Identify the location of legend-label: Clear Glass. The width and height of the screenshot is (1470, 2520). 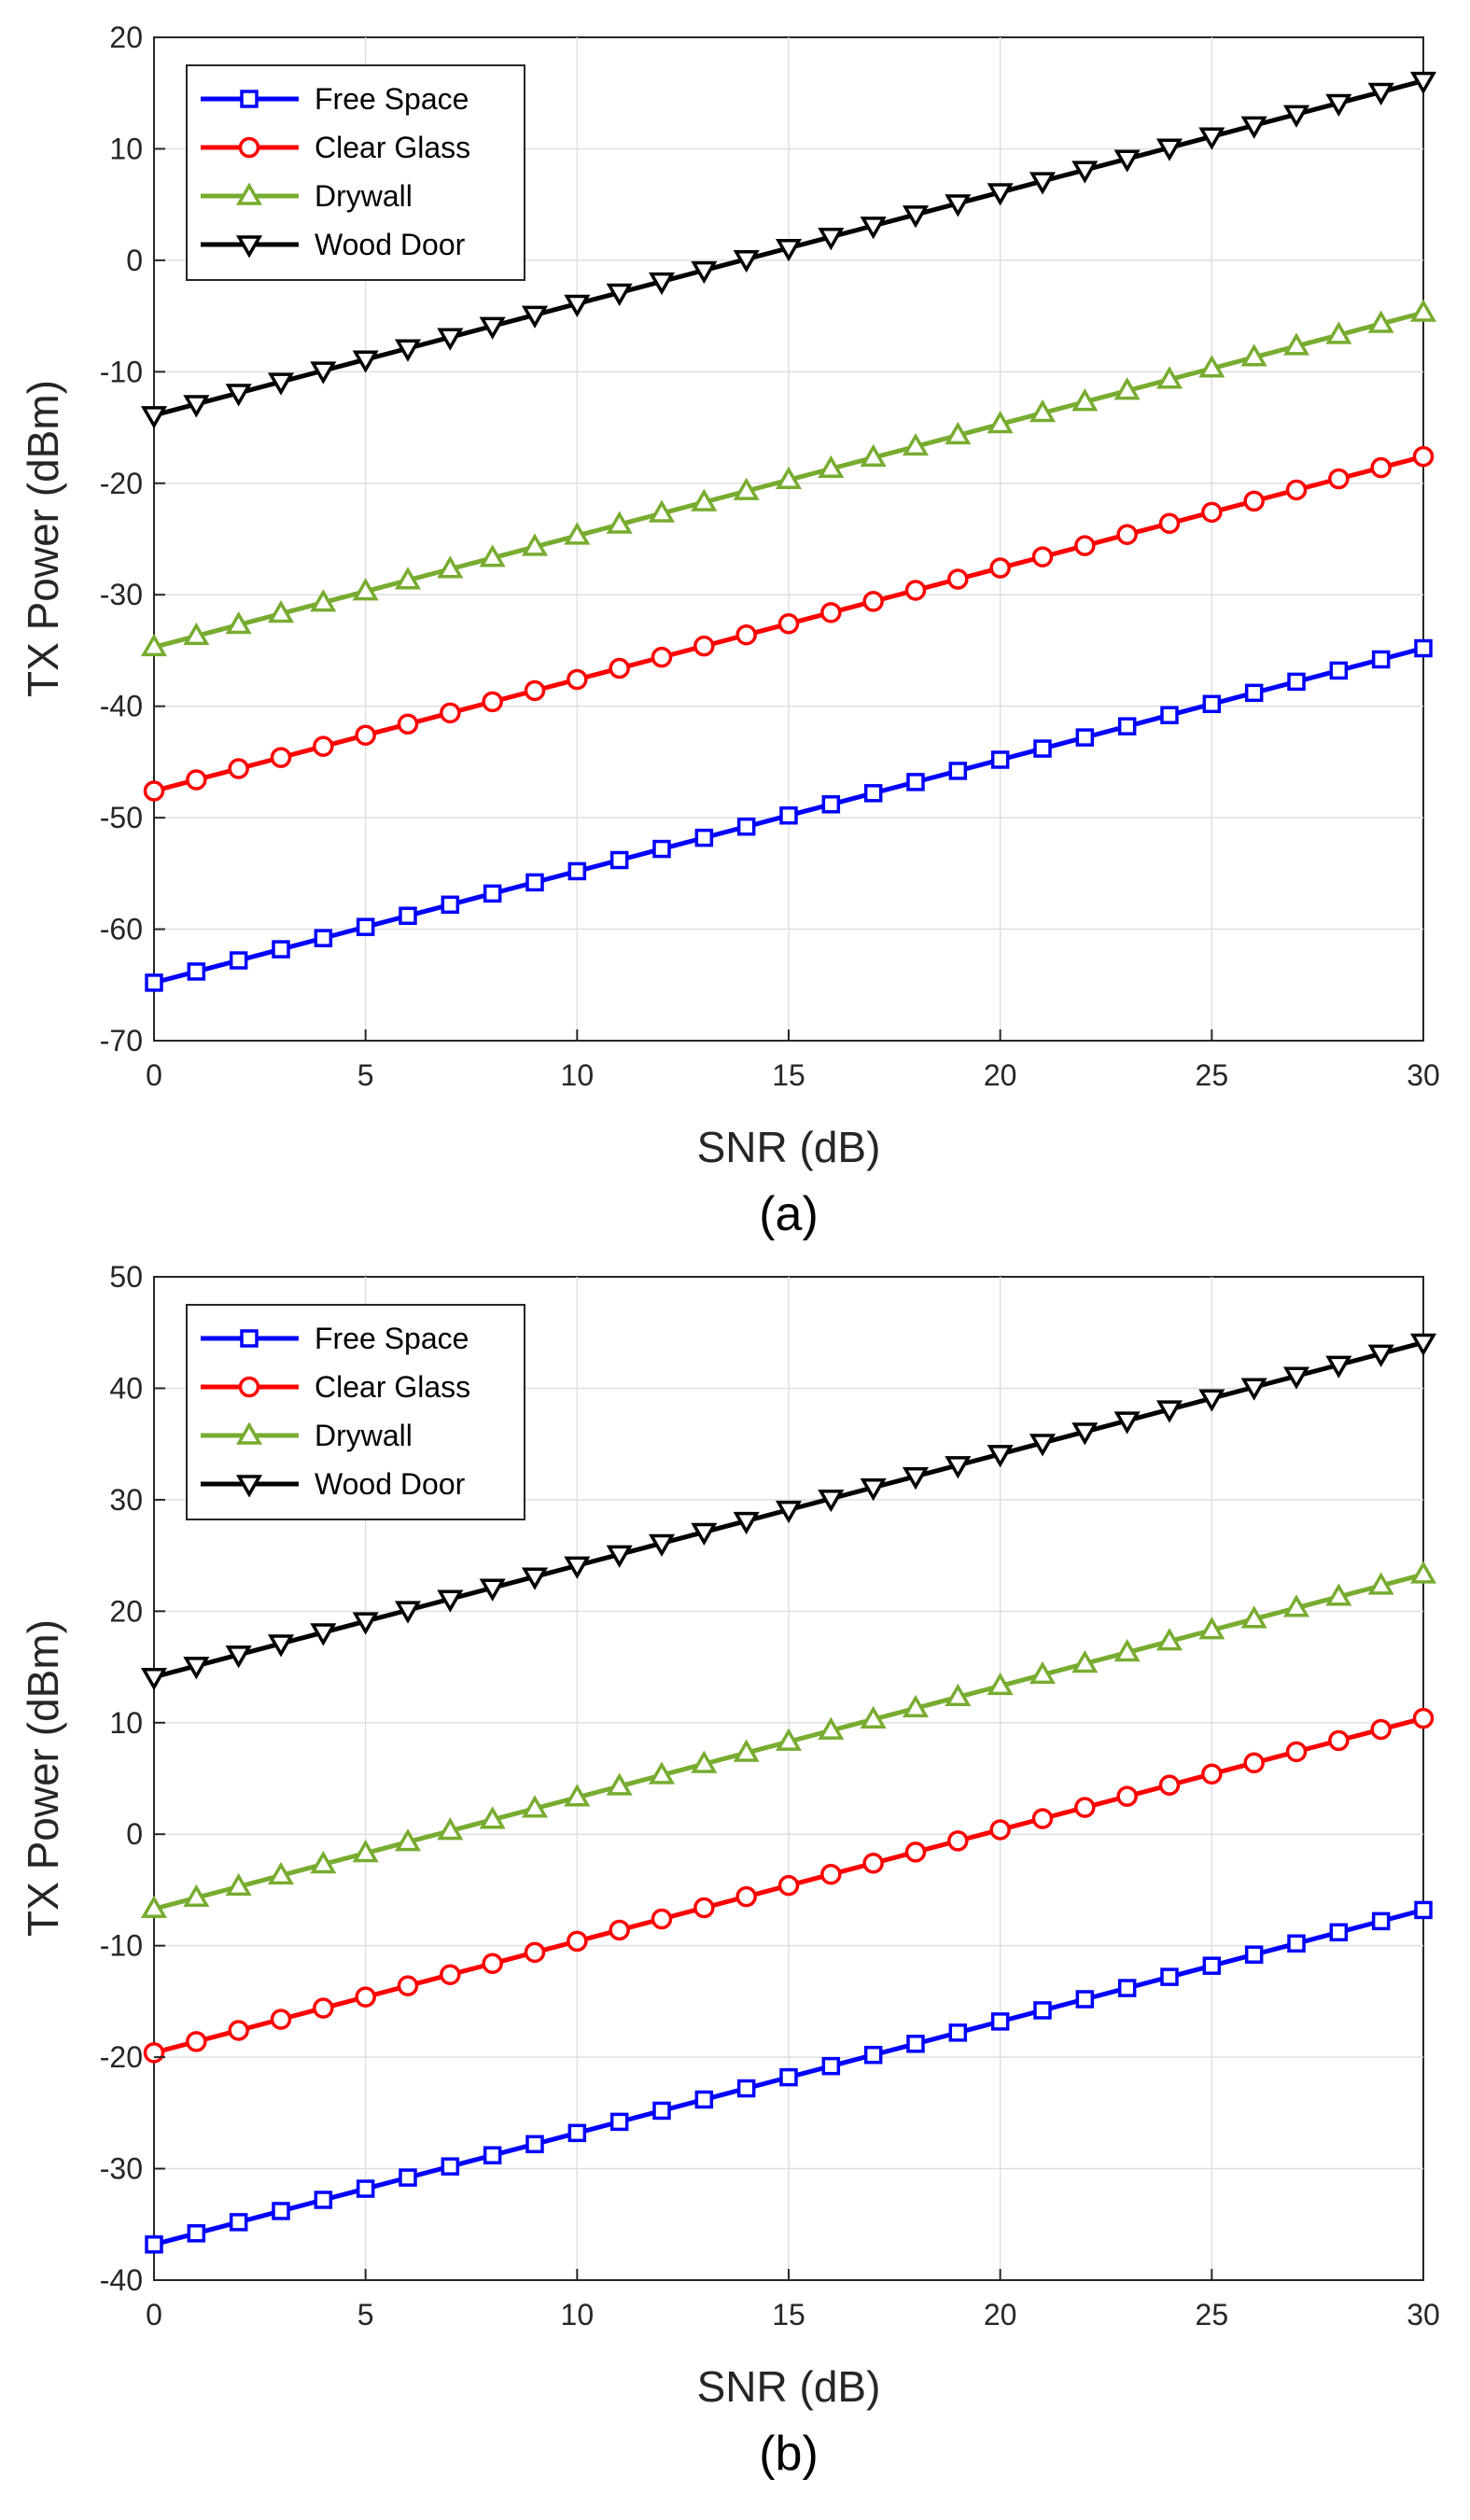
(392, 1387).